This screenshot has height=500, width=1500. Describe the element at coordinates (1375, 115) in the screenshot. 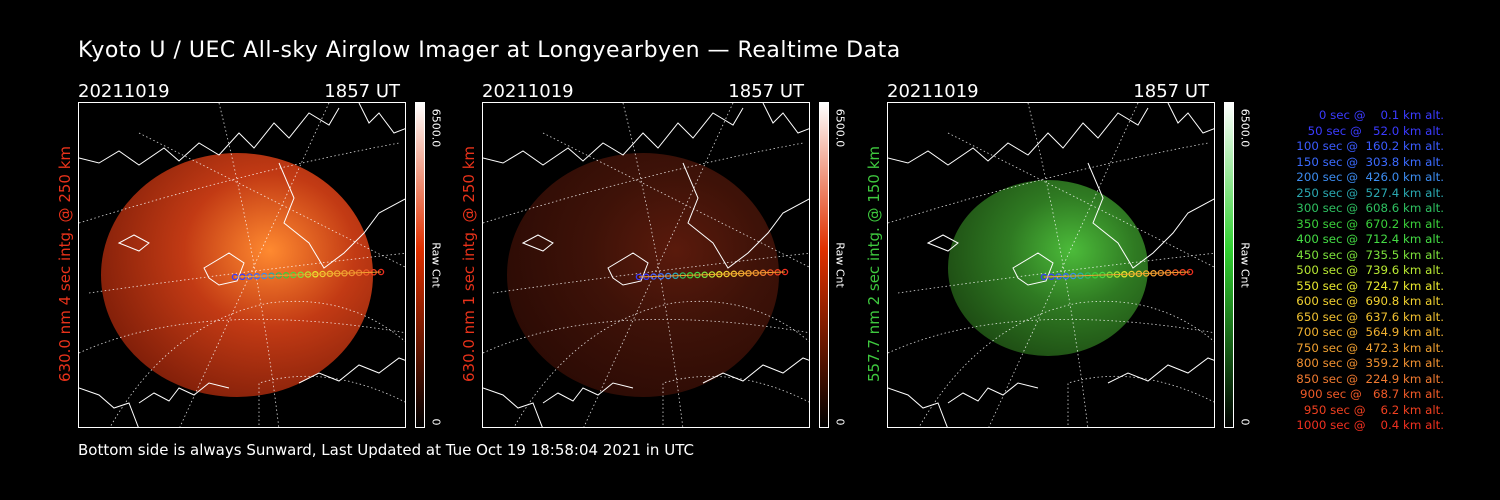

I see `legend-row: 0 sec @ 0.1 km alt.` at that location.